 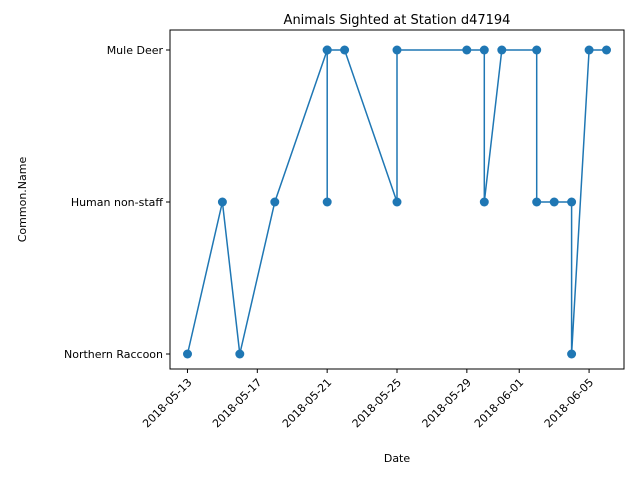 What do you see at coordinates (377, 403) in the screenshot?
I see `x-tick-label: 2018-05-25` at bounding box center [377, 403].